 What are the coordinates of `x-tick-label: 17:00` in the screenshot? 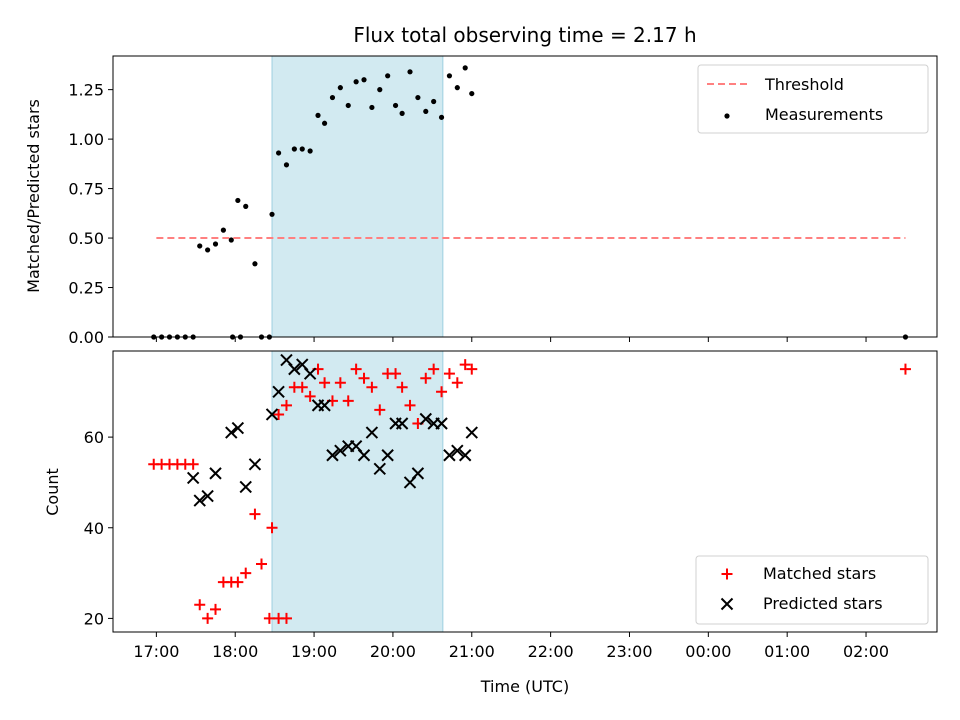 It's located at (156, 651).